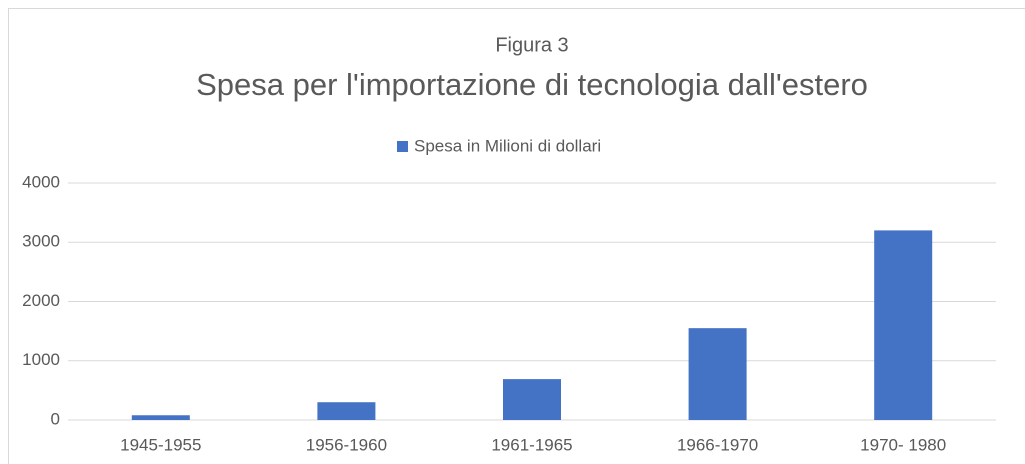 The image size is (1025, 464). Describe the element at coordinates (346, 444) in the screenshot. I see `x-tick-label: 1956-1960` at that location.